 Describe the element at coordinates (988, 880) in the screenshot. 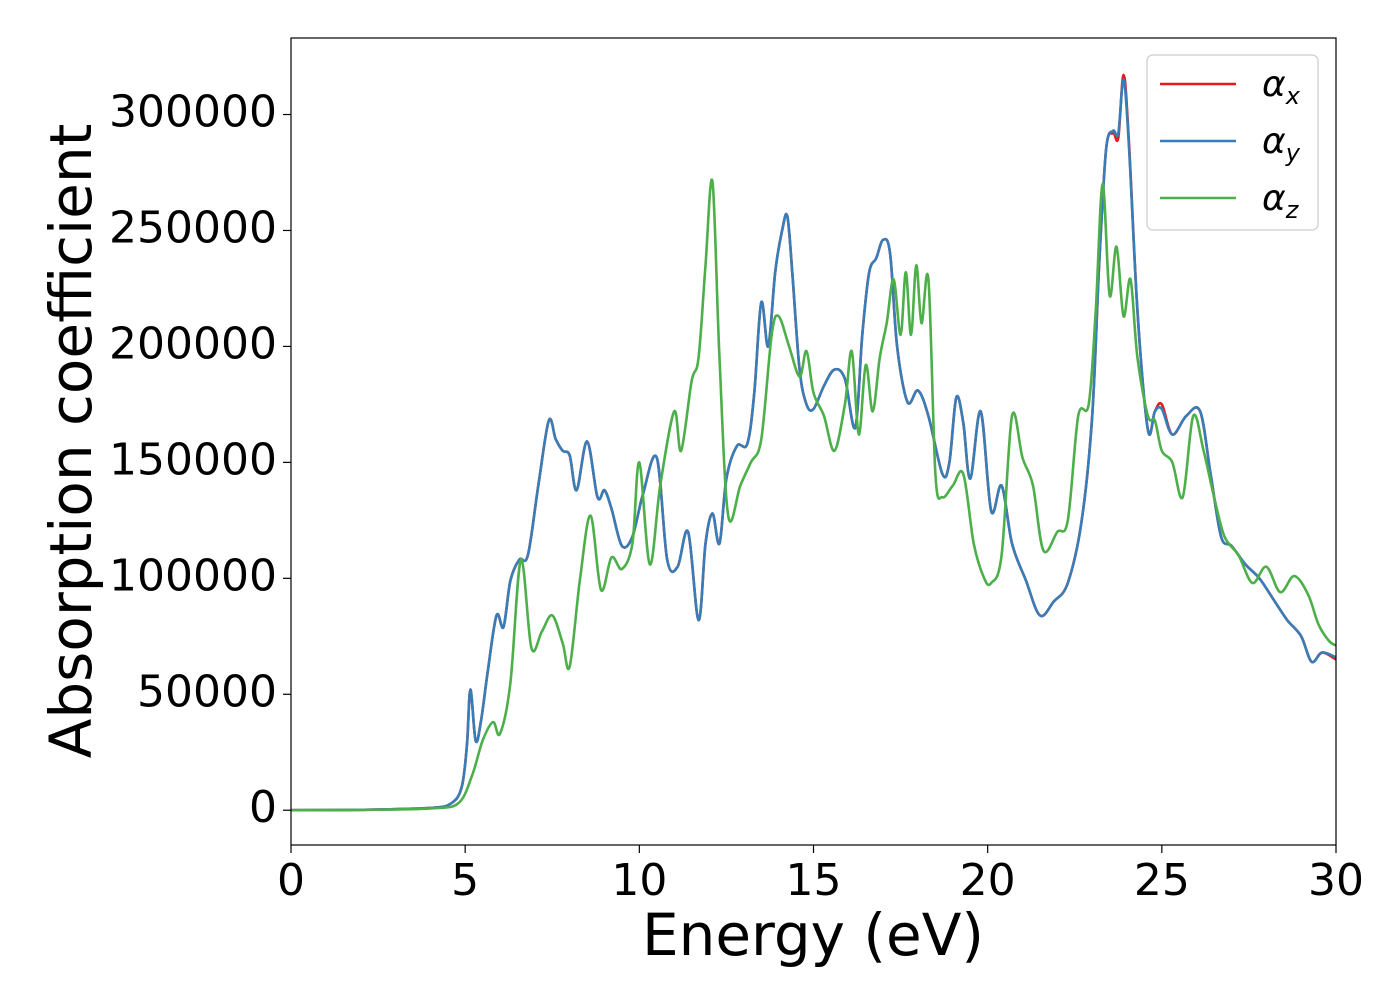

I see `x-tick-label: 20` at that location.